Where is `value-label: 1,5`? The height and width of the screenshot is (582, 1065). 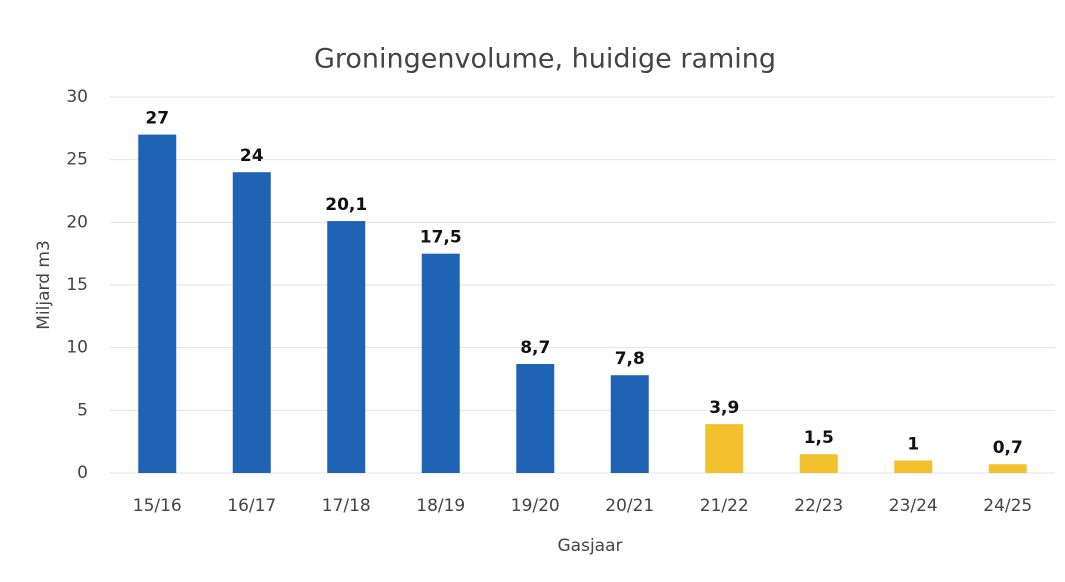 value-label: 1,5 is located at coordinates (819, 438).